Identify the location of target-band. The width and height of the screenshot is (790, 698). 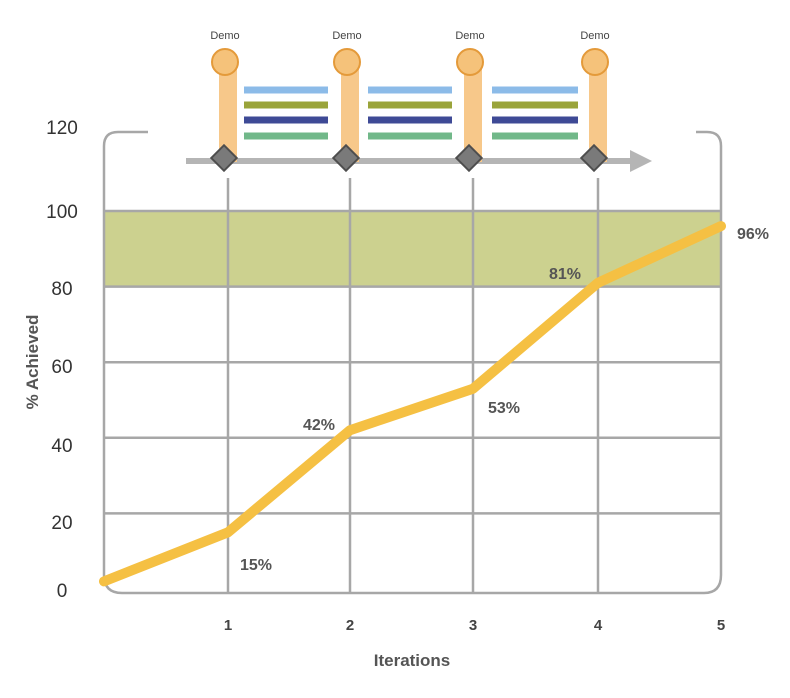
(412, 249).